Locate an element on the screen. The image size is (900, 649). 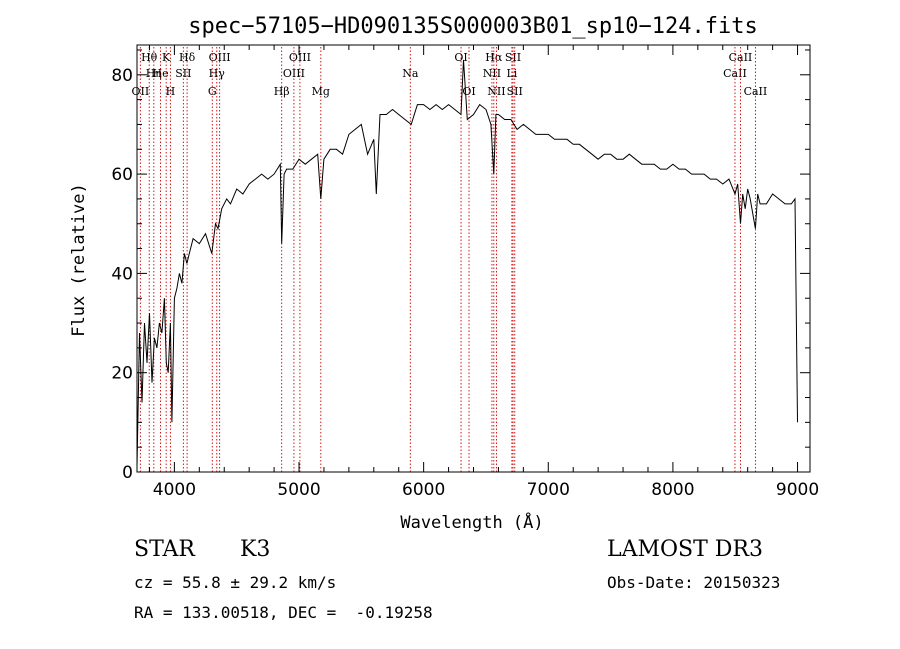
observation-date: Obs-Date: 20150323 is located at coordinates (694, 582).